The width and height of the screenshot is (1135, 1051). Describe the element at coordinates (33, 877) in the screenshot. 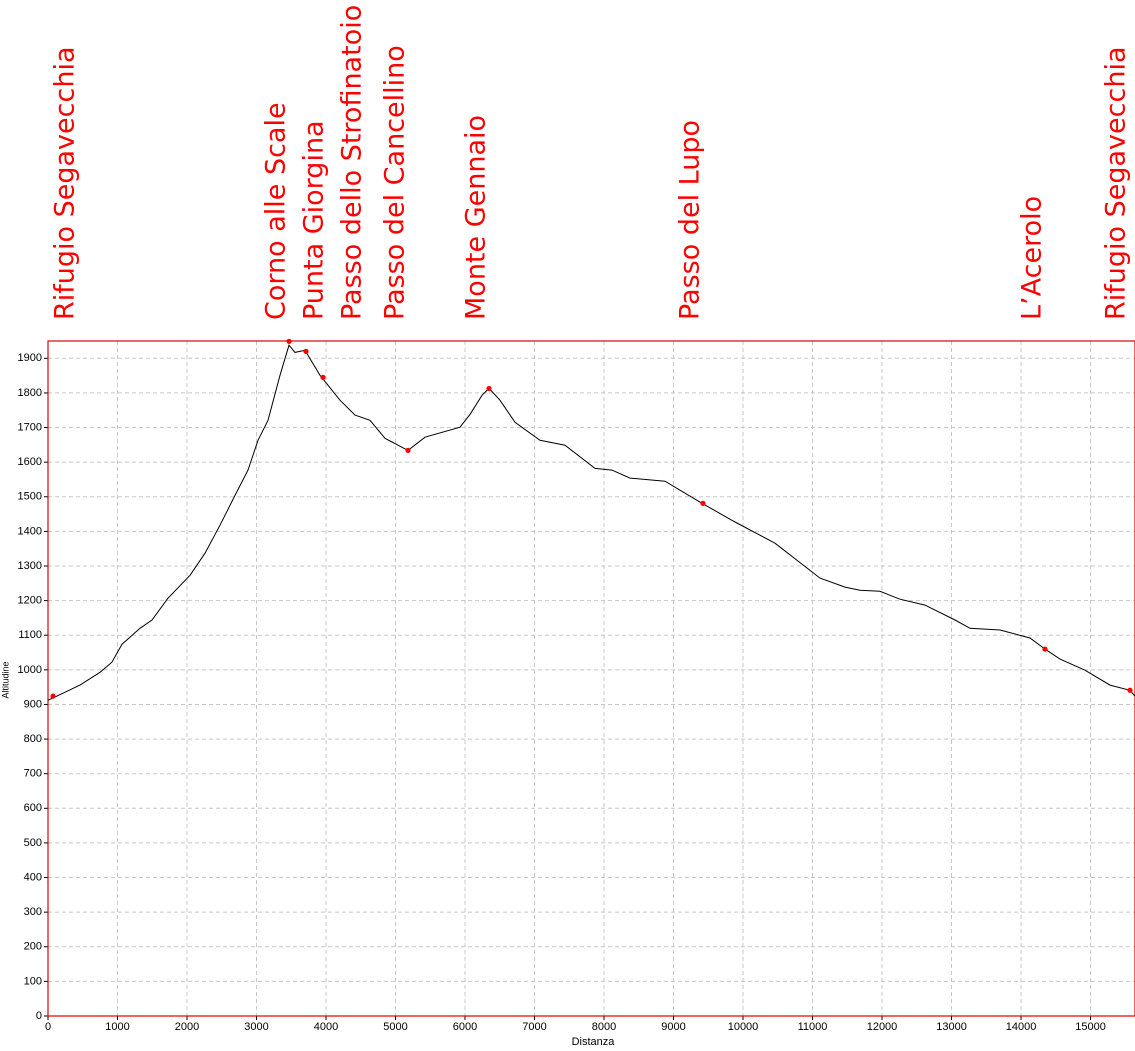

I see `y-tick-label: 400` at that location.